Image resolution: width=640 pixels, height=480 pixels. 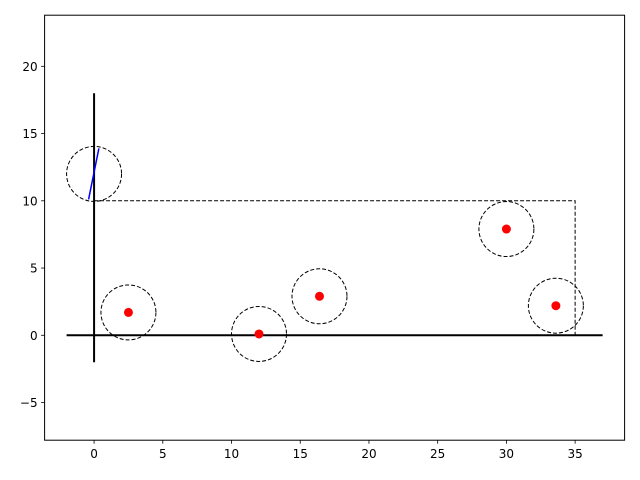 I want to click on y-tick-label-5: 20, so click(x=29, y=67).